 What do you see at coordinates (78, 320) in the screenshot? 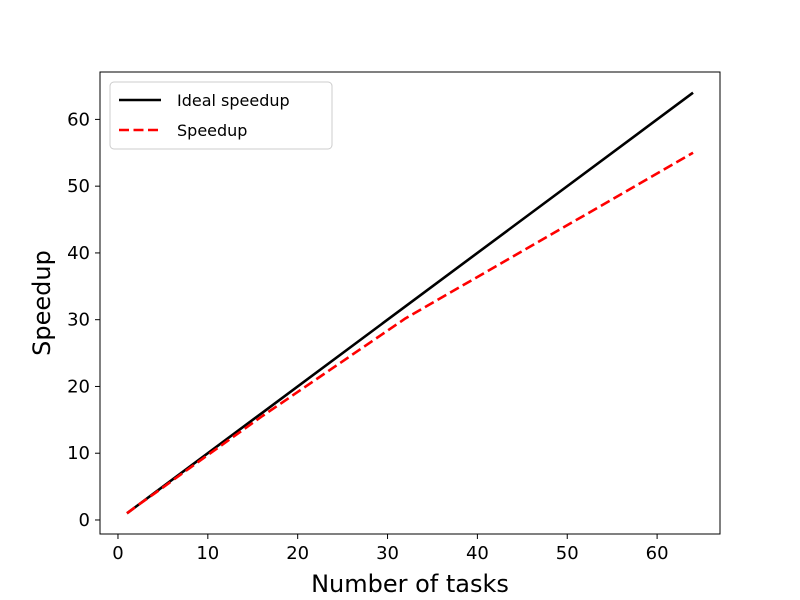
I see `y-tick-label: 30` at bounding box center [78, 320].